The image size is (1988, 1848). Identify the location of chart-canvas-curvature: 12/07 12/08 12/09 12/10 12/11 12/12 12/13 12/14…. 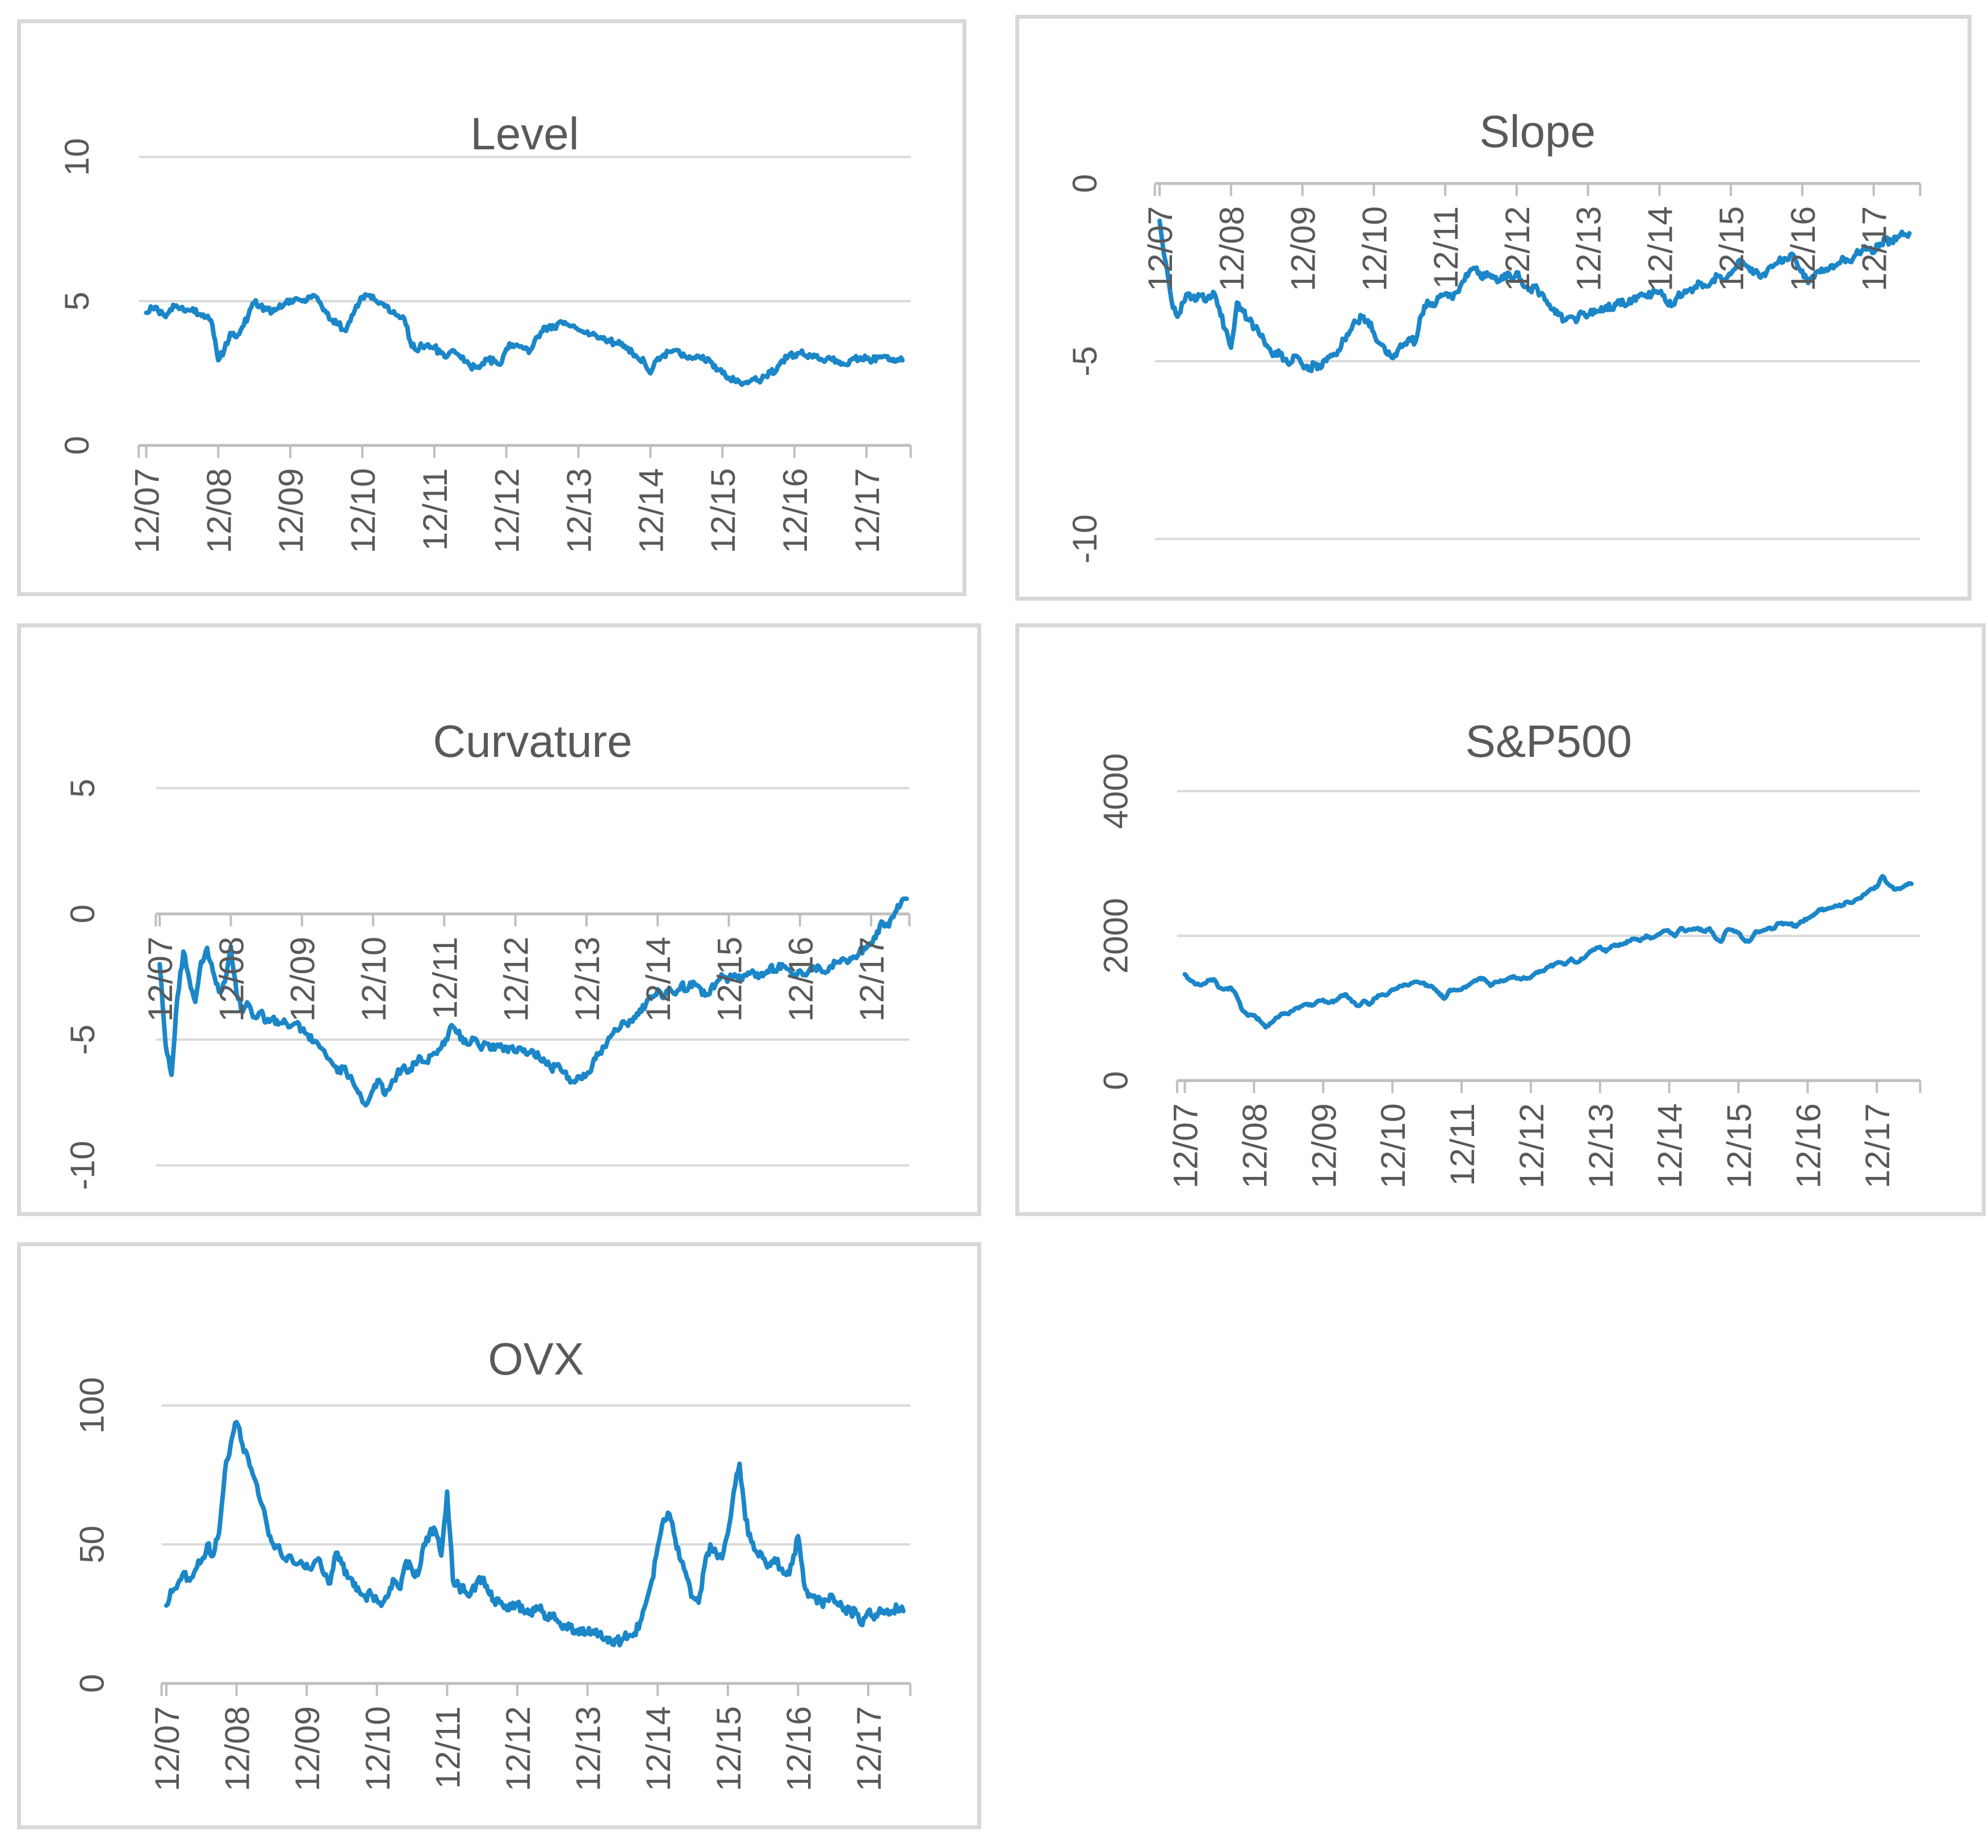
(487, 984).